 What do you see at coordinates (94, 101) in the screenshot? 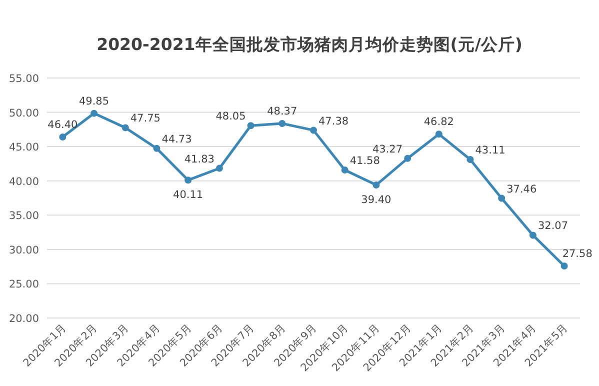
I see `data-label: 49.85` at bounding box center [94, 101].